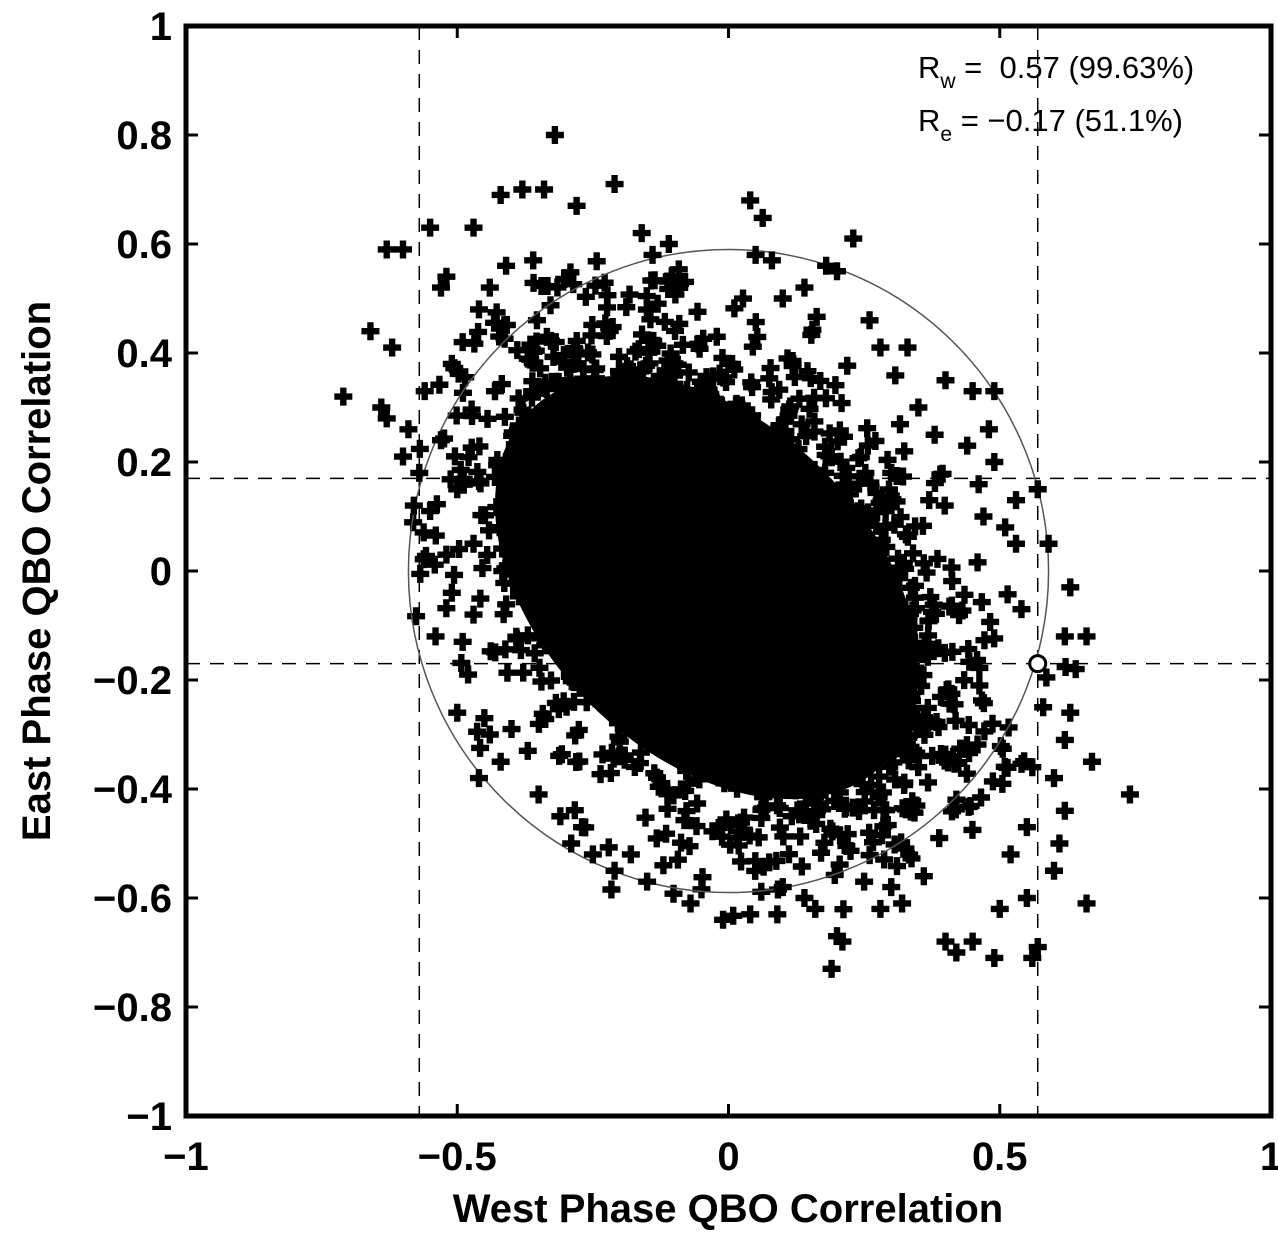 This screenshot has width=1278, height=1233. I want to click on y-tick-label-0: 1, so click(161, 27).